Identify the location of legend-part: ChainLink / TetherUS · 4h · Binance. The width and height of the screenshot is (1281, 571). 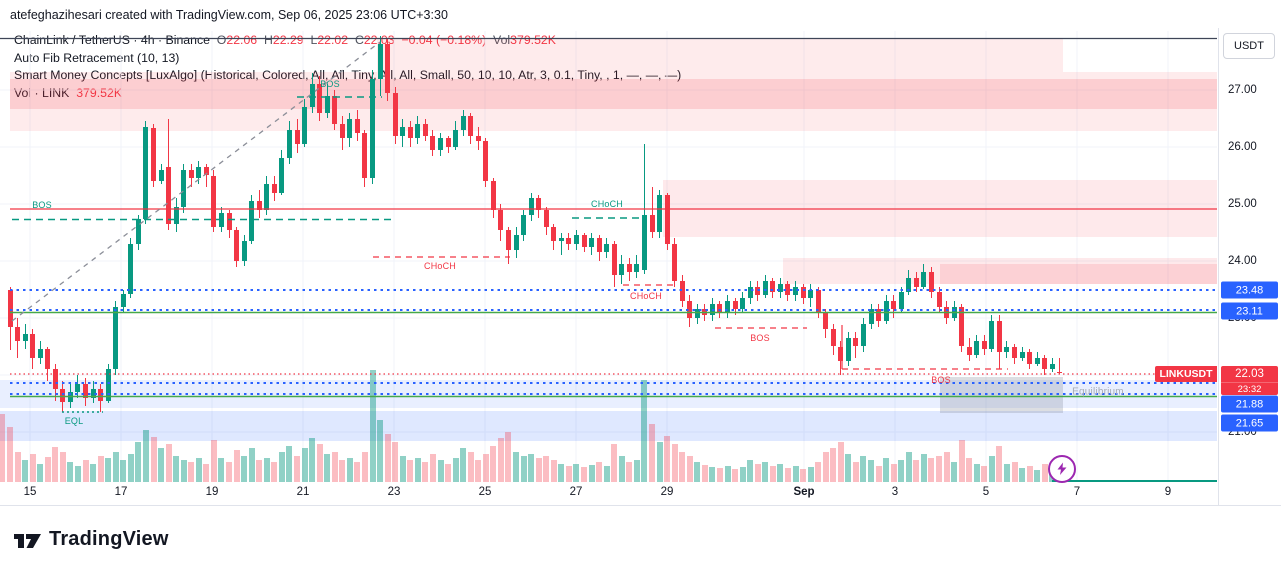
(112, 40).